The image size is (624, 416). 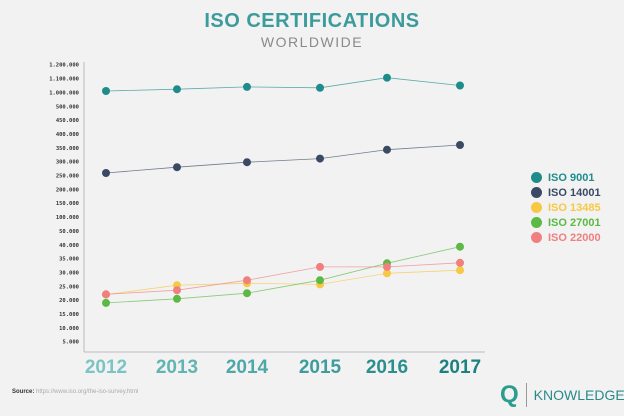 I want to click on x-tick-label: 2013, so click(x=177, y=367).